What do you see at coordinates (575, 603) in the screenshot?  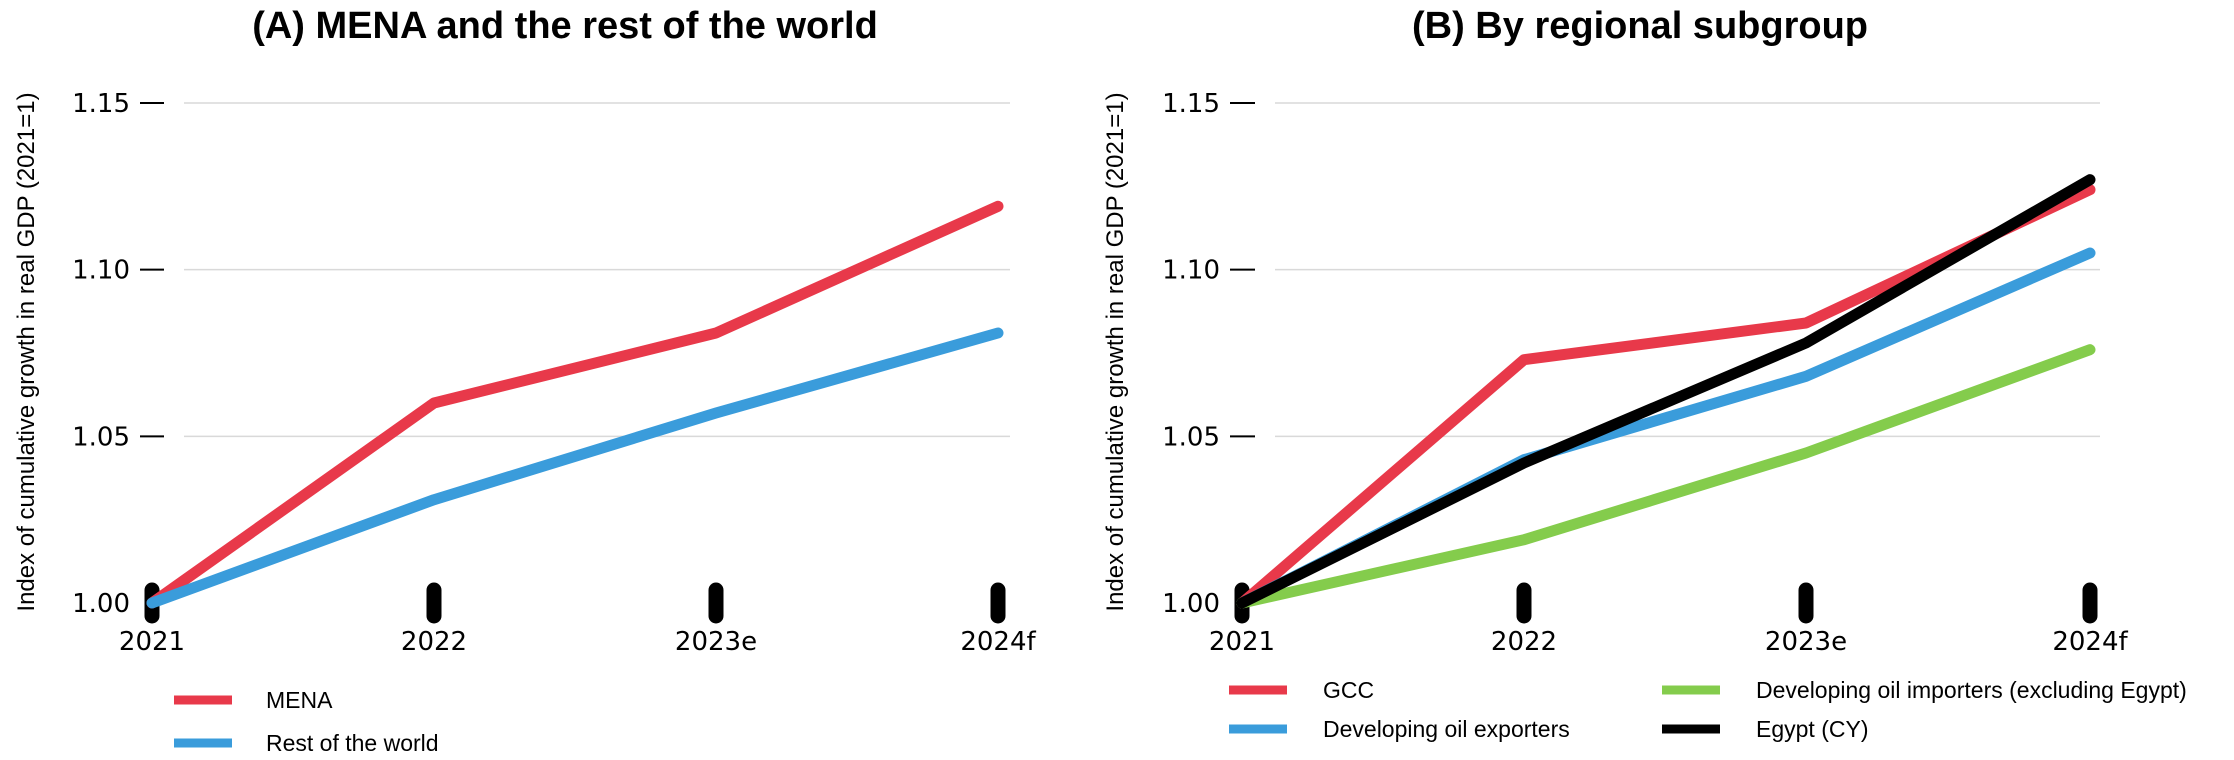 I see `x-tick-marks-a` at bounding box center [575, 603].